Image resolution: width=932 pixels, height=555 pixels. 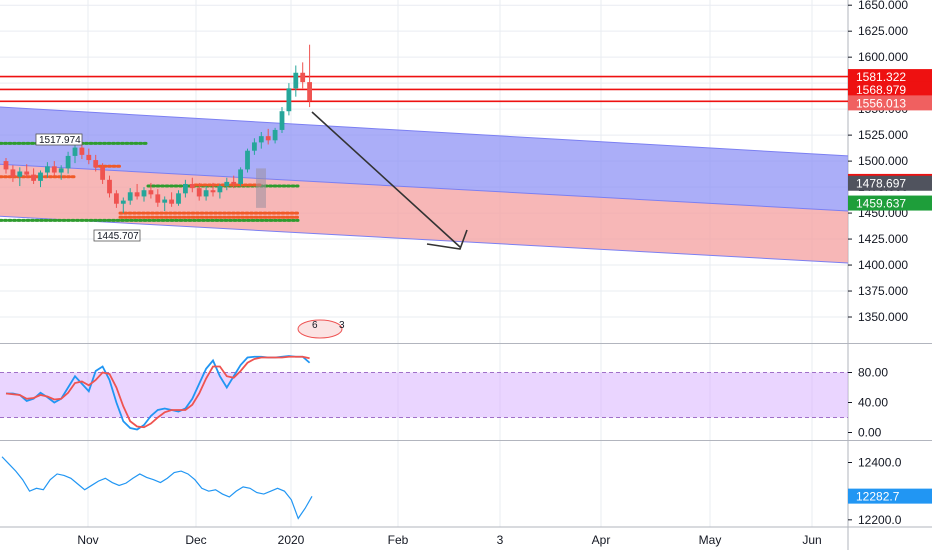 I want to click on price-tick-label: 1400.000, so click(x=883, y=265).